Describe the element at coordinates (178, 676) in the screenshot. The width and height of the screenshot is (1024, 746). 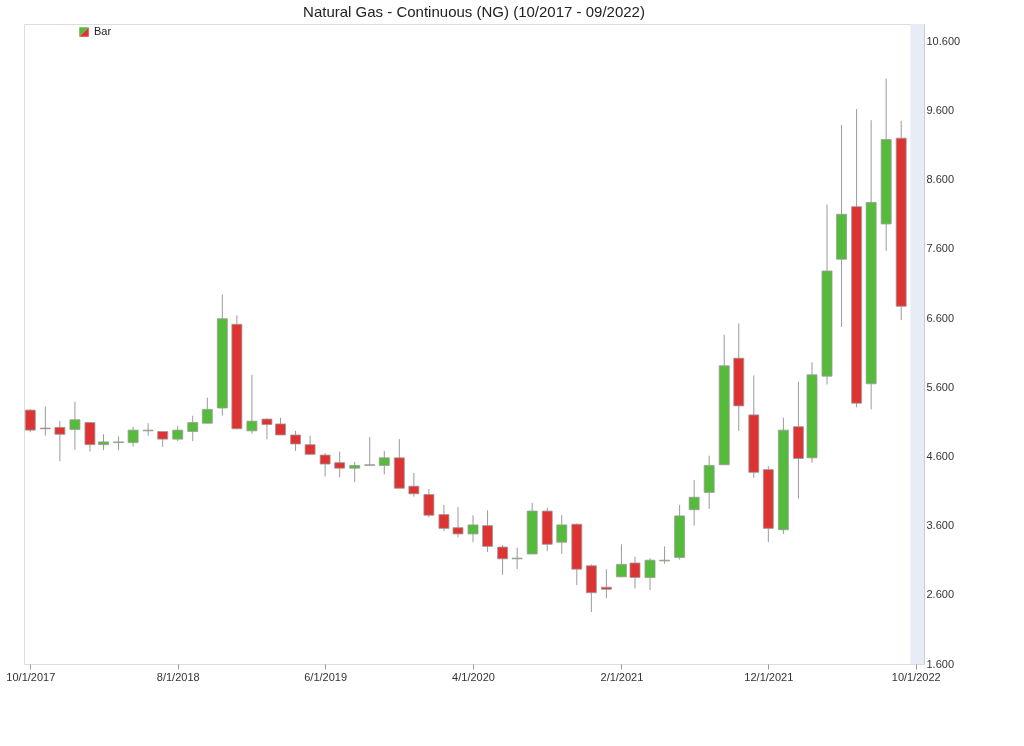
I see `x-tick-label: 8/1/2018` at that location.